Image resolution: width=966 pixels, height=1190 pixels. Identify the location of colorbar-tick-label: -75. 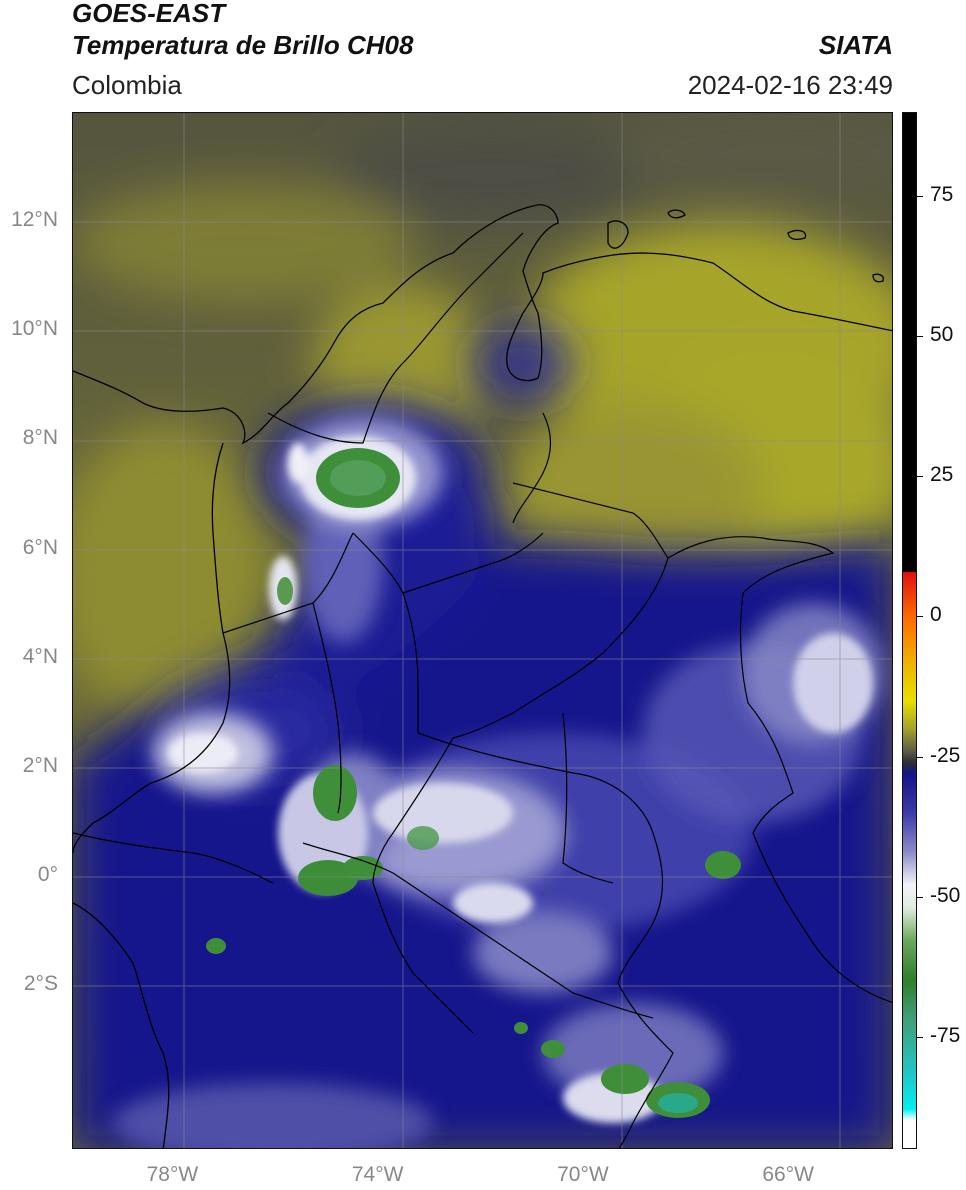
(945, 1035).